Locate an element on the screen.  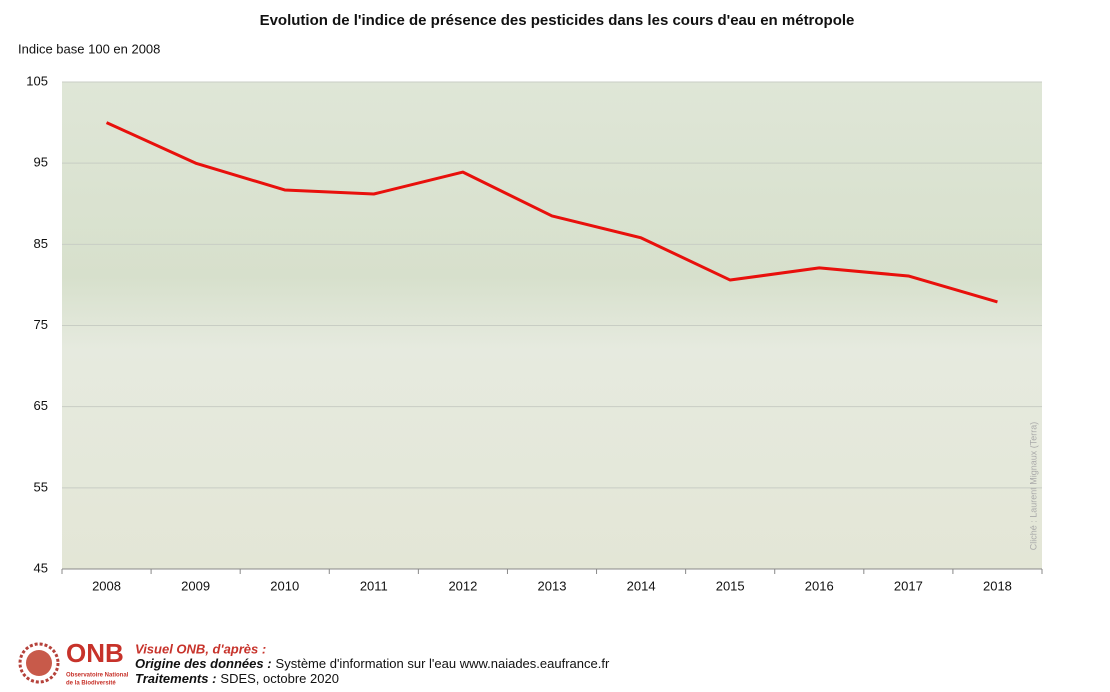
y-tick-label: 95 is located at coordinates (41, 162).